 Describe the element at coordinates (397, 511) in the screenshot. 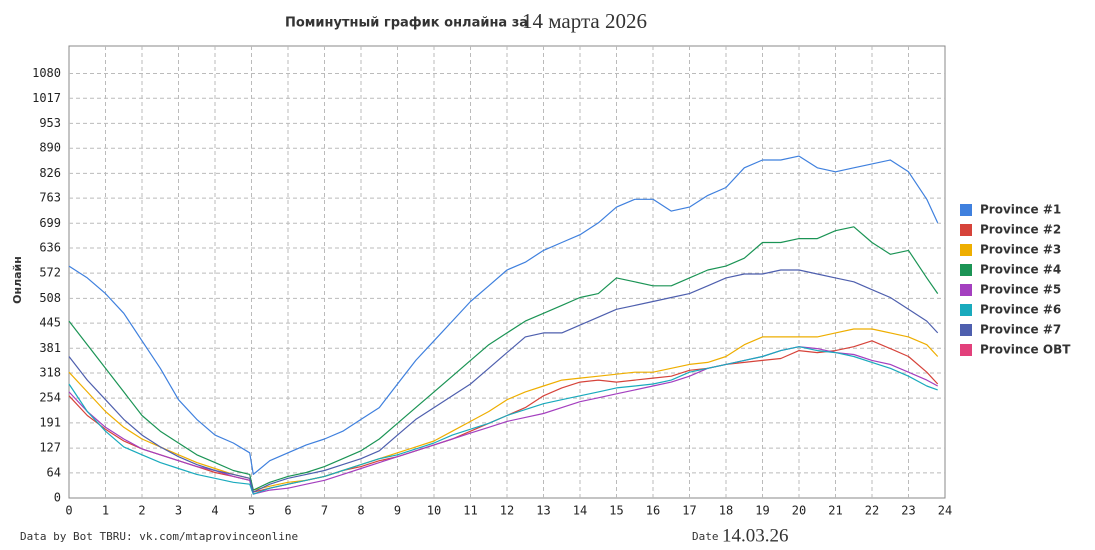

I see `x-tick-label: 9` at that location.